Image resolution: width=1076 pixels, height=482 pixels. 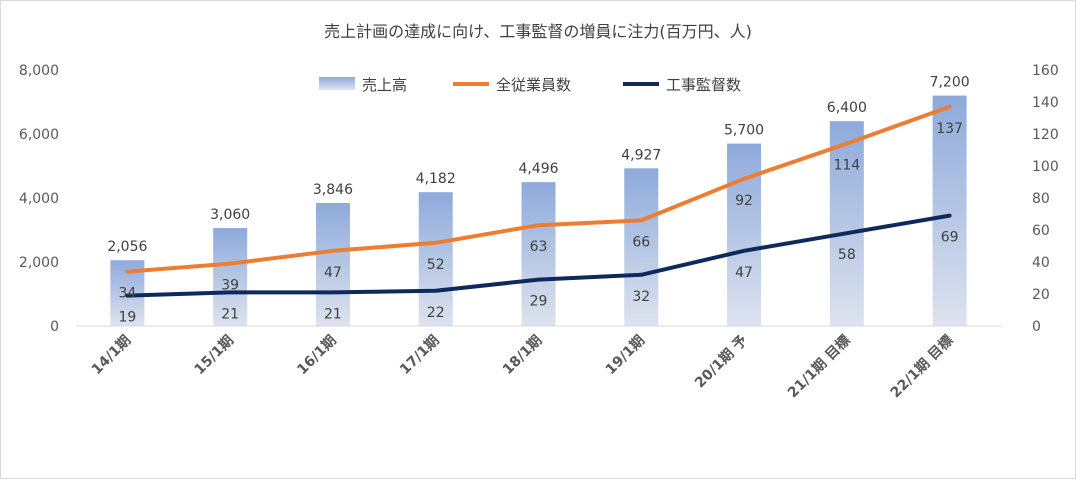 I want to click on right-axis-tick-label: 0, so click(x=1036, y=327).